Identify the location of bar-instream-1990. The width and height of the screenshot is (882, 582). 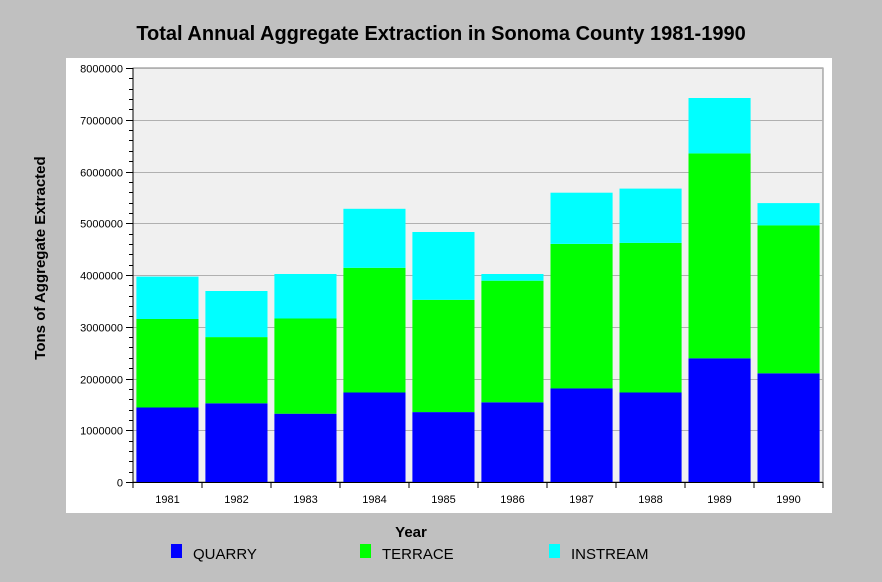
(788, 214).